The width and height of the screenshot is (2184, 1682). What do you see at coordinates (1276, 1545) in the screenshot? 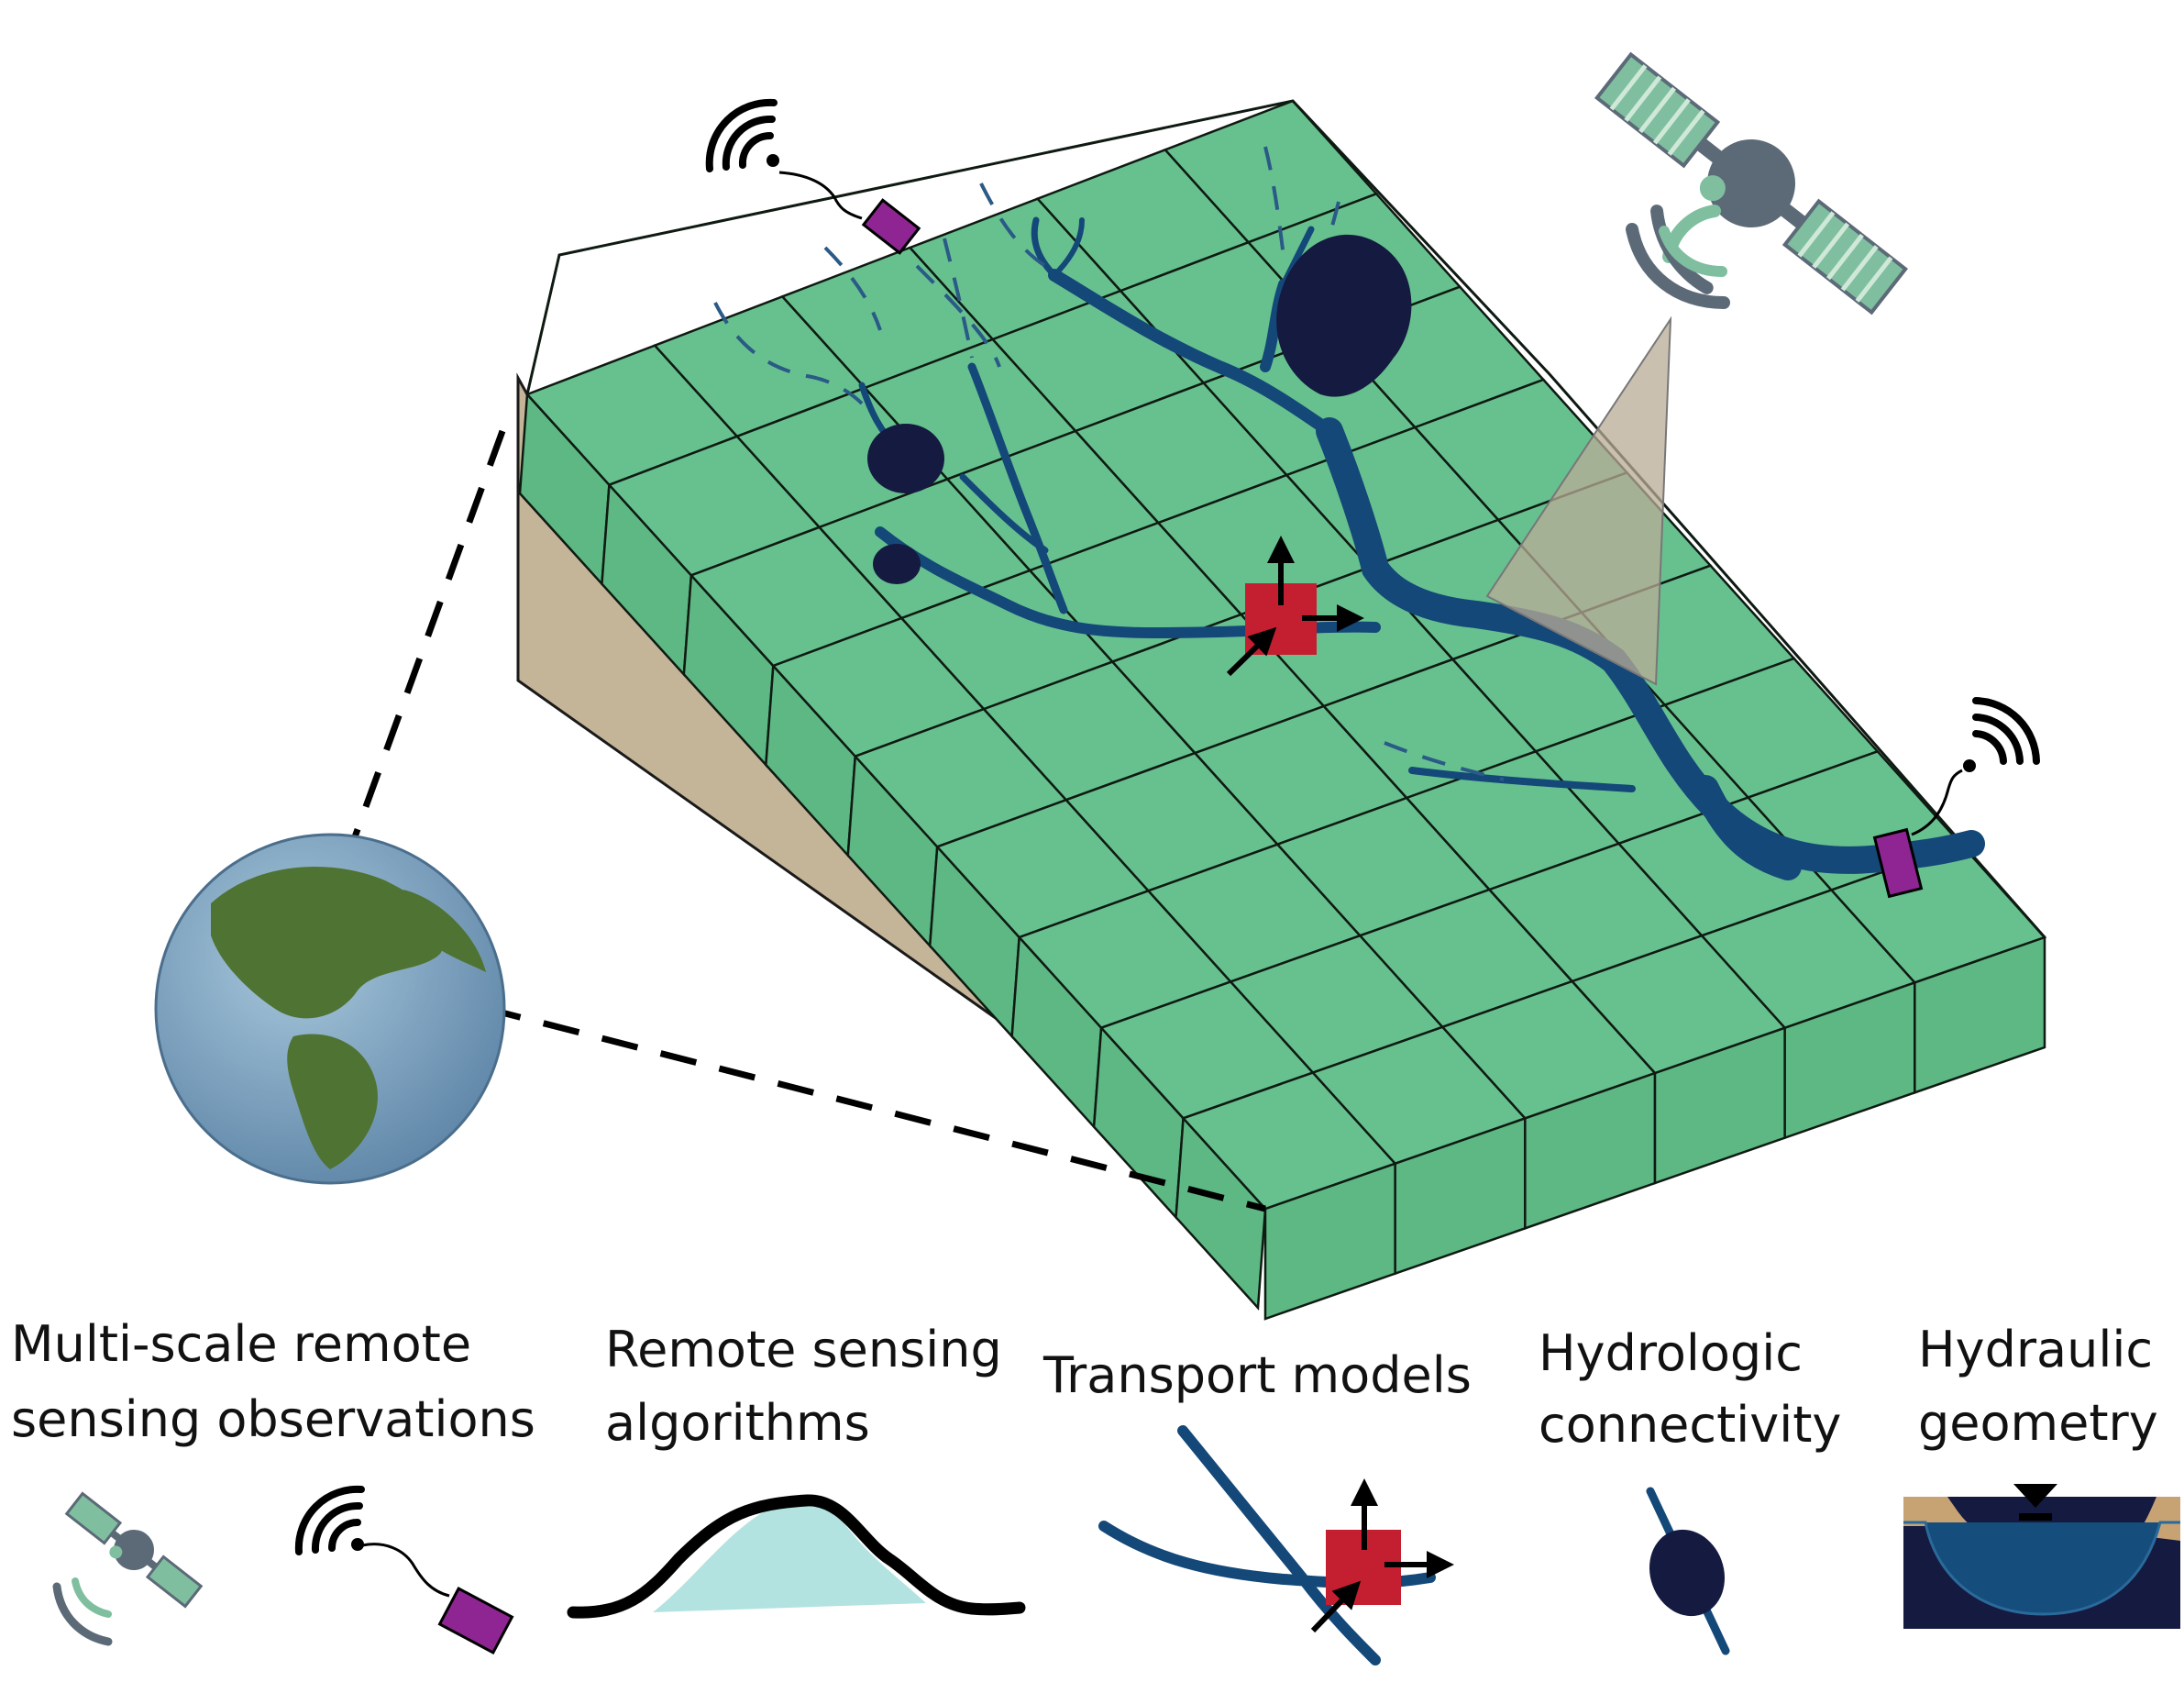
I see `transport-model-icon` at bounding box center [1276, 1545].